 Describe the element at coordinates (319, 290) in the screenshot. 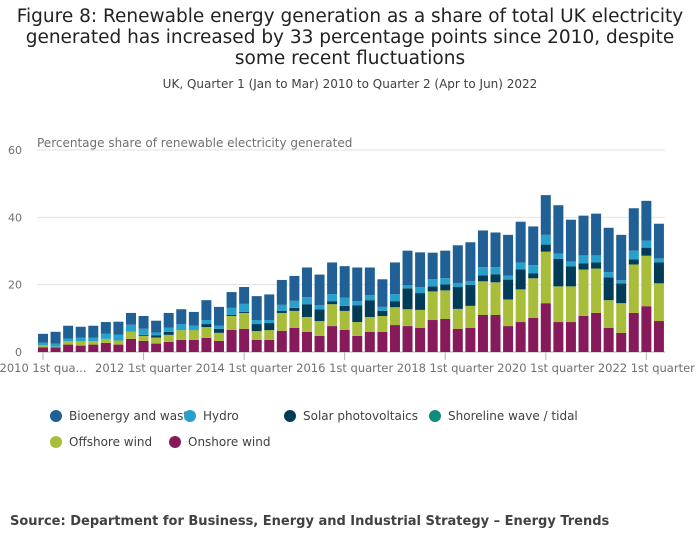

I see `bar-segment-bioenergy-and-waste: 2015 Q3 Bioenergy and waste: 9.1` at that location.